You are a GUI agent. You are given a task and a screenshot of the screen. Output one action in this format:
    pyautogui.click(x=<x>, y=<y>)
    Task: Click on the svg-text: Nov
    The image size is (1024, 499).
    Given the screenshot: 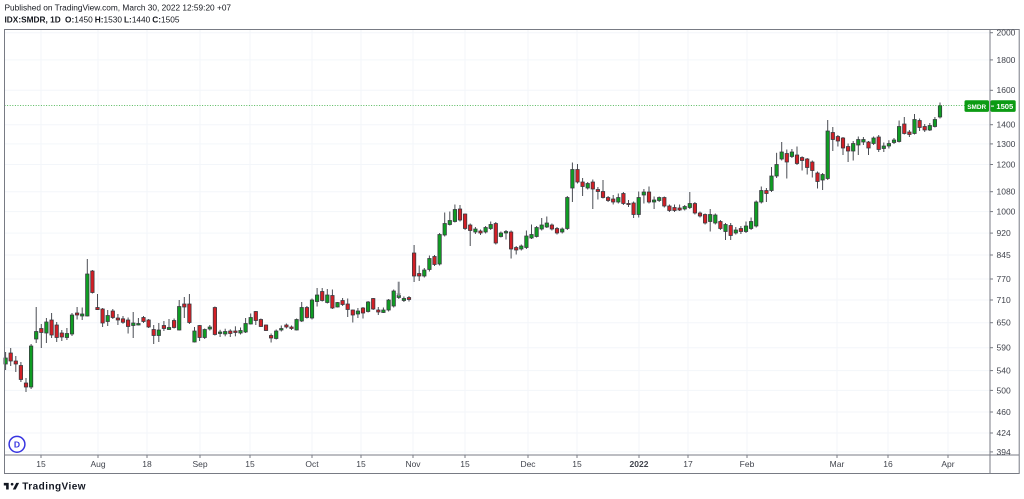 What is the action you would take?
    pyautogui.click(x=413, y=464)
    